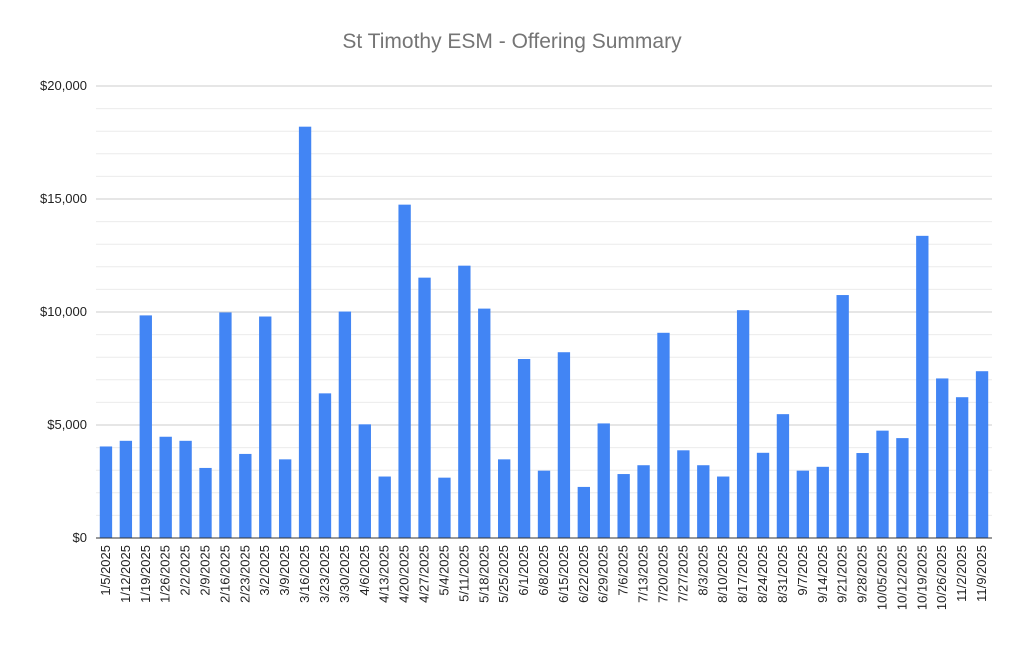  Describe the element at coordinates (503, 574) in the screenshot. I see `x-tick-label: 5/25/2025` at that location.